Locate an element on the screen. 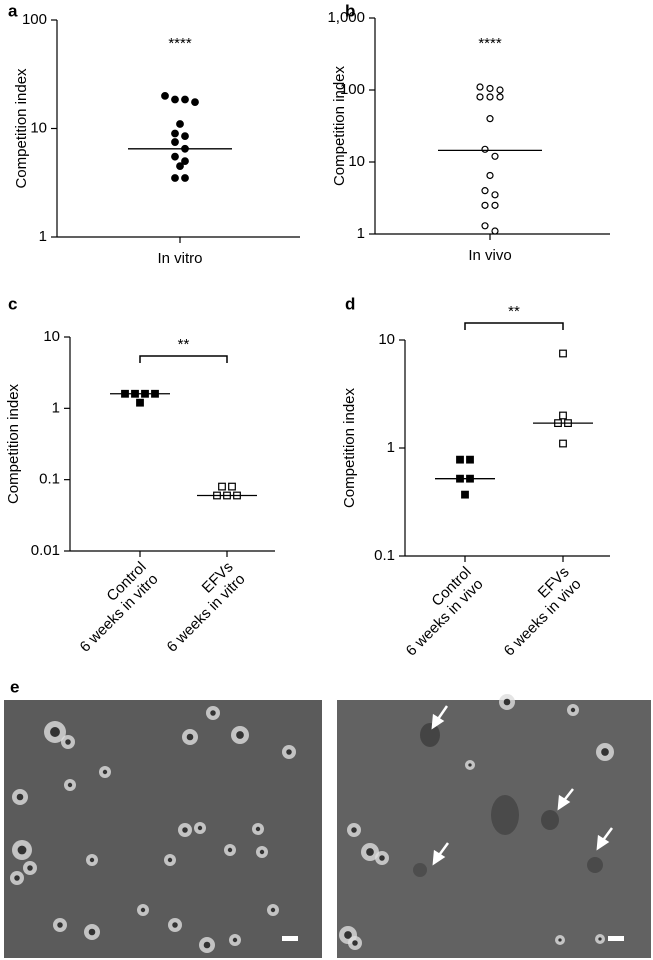  panel-label: b is located at coordinates (350, 10).